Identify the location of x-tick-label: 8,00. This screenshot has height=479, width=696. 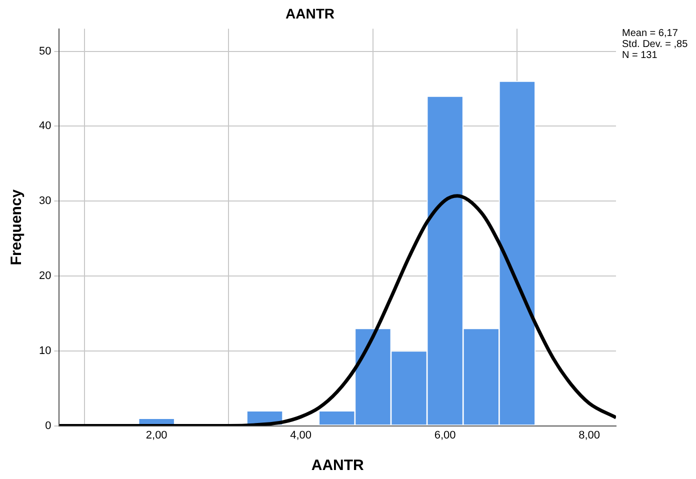
(589, 435).